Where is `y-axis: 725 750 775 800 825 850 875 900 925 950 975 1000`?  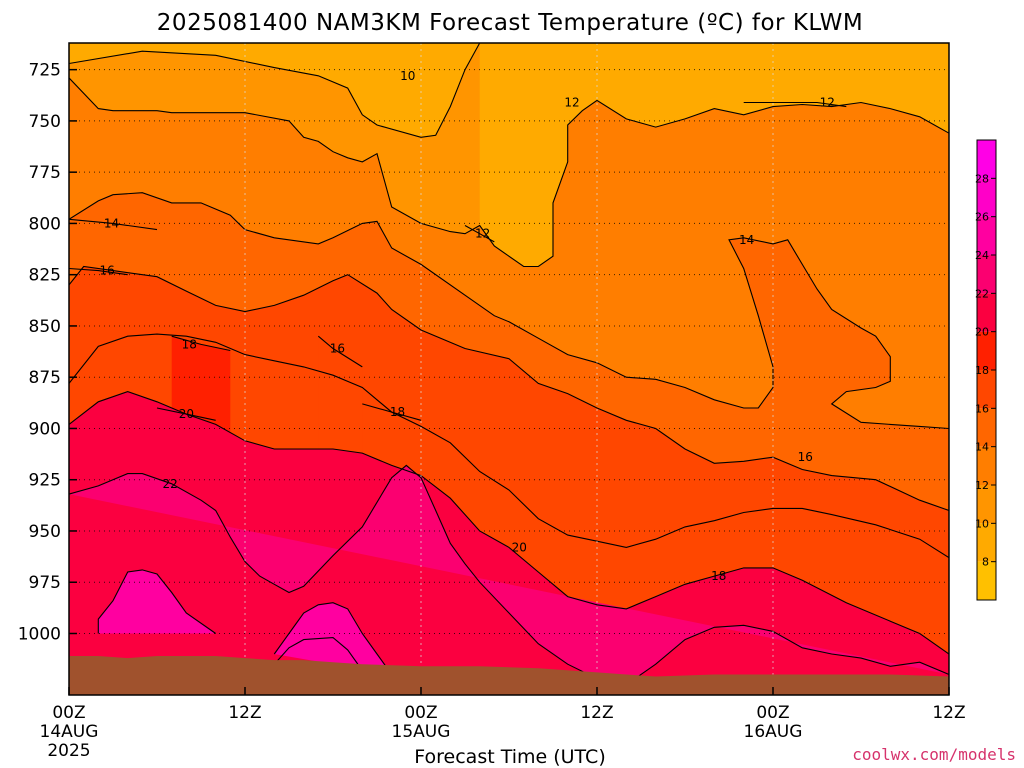
y-axis: 725 750 775 800 825 850 875 900 925 950 975 1000 is located at coordinates (47, 352).